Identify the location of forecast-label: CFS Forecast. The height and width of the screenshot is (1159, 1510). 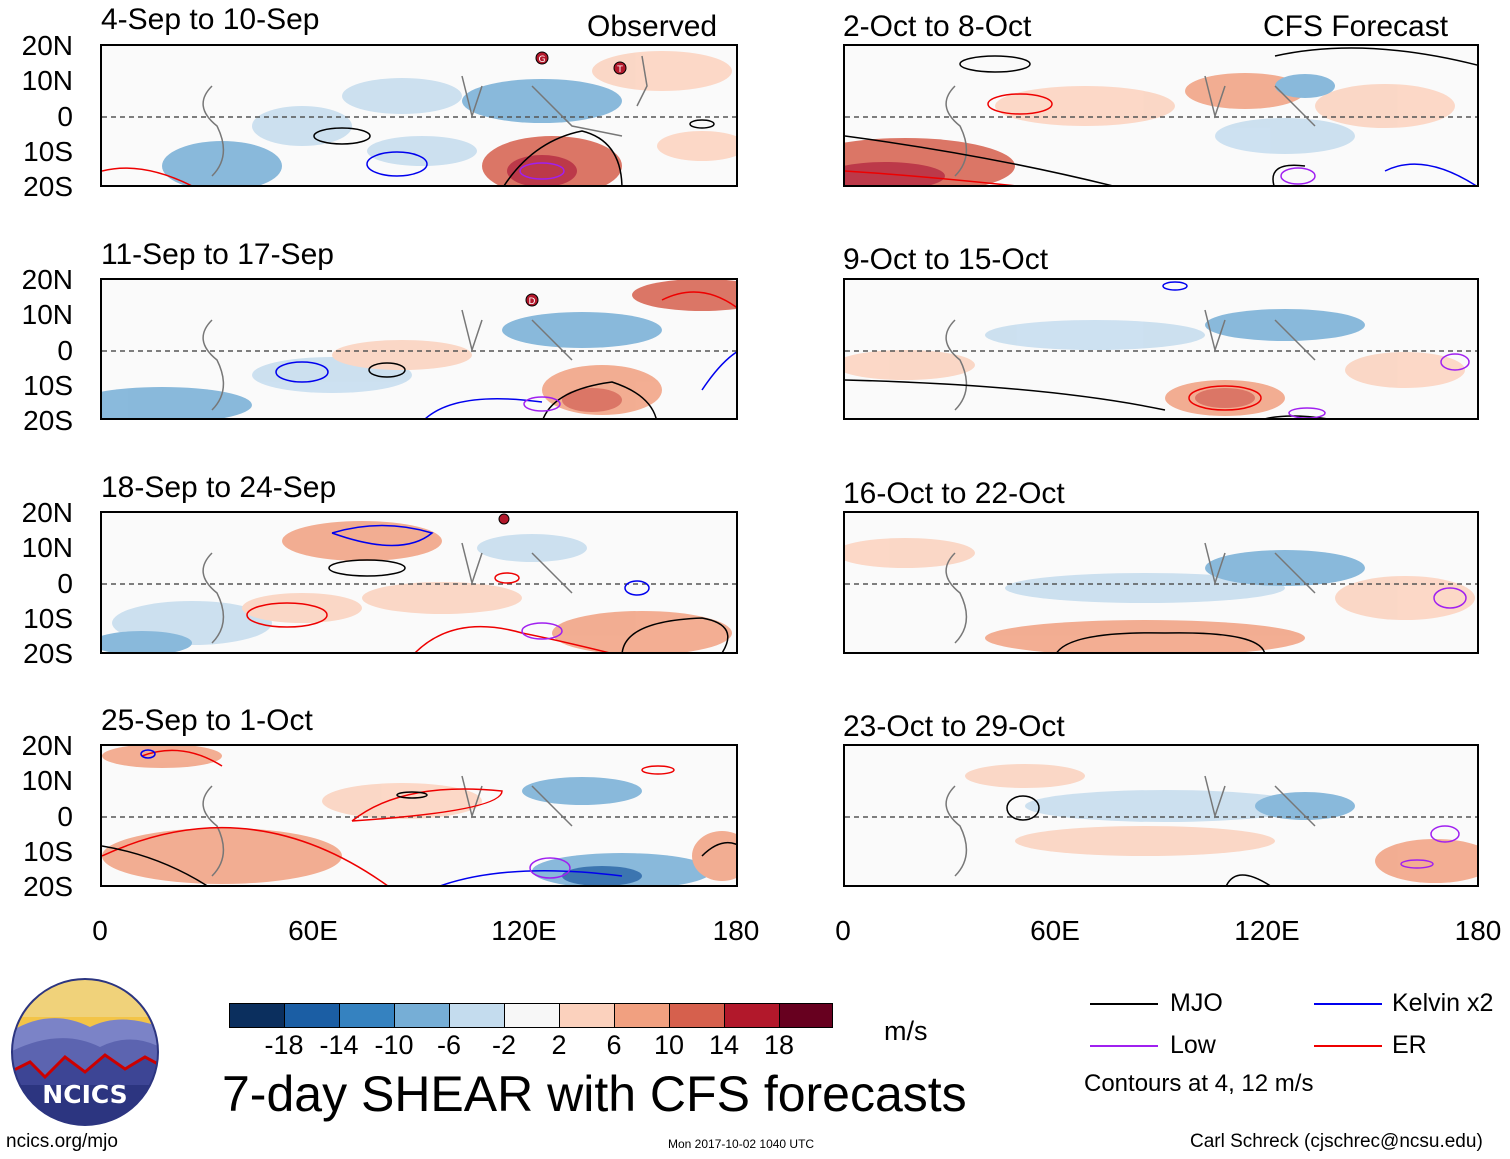
(1356, 26).